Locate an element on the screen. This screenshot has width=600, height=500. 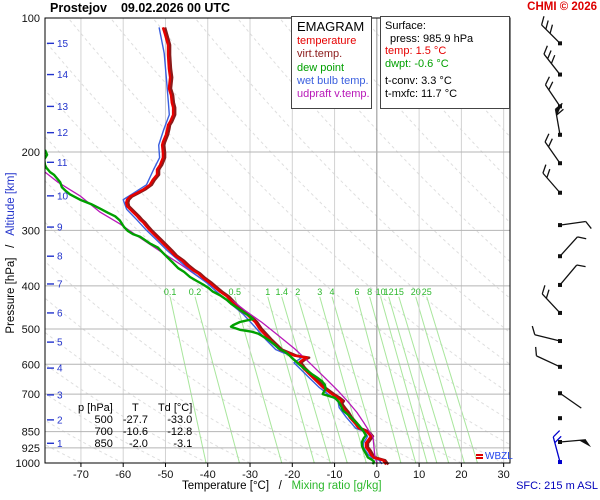
x-tick-label: -50 is located at coordinates (166, 475).